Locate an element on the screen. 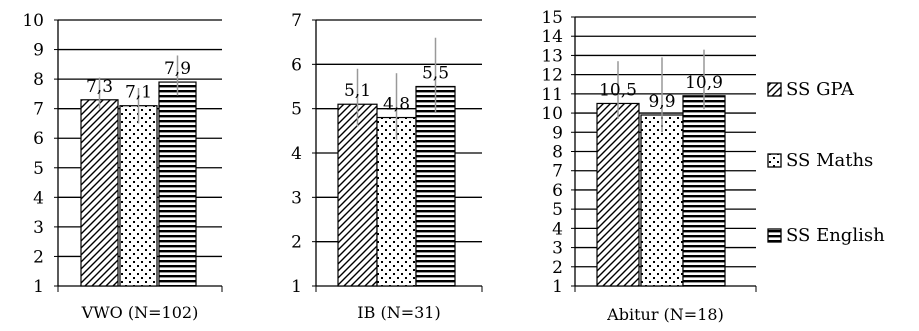 This screenshot has height=331, width=919. legend-label: SS GPA is located at coordinates (820, 89).